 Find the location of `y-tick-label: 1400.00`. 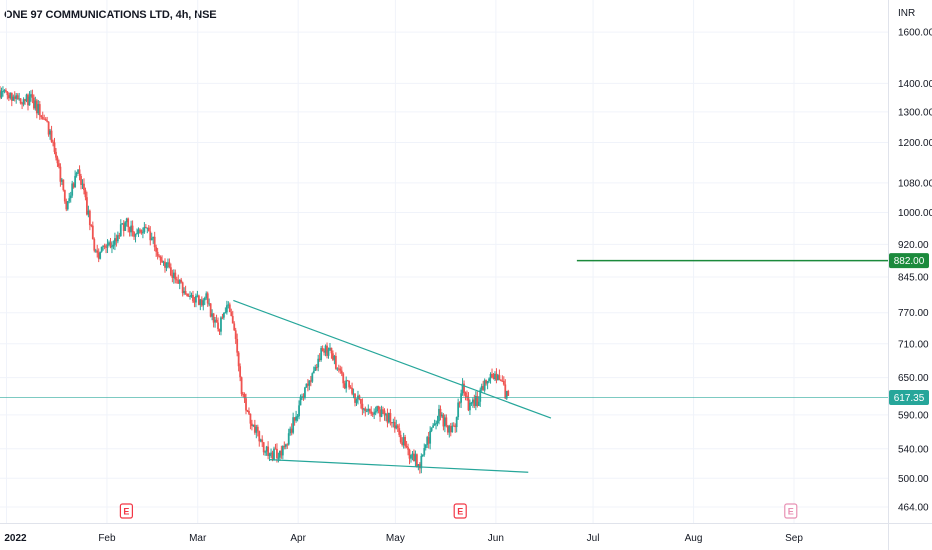

y-tick-label: 1400.00 is located at coordinates (915, 84).